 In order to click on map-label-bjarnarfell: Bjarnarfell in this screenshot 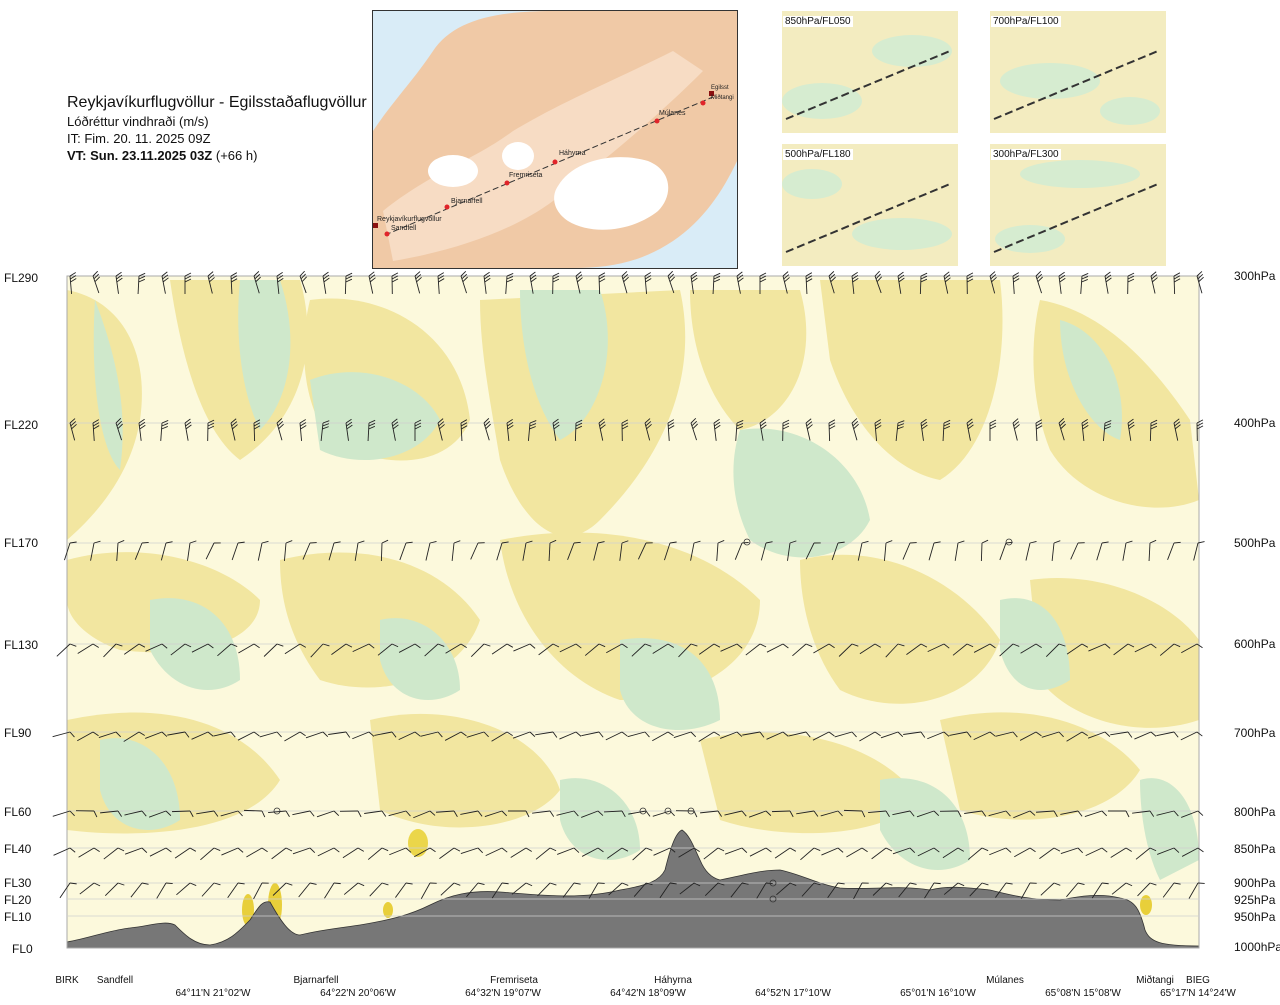, I will do `click(467, 201)`.